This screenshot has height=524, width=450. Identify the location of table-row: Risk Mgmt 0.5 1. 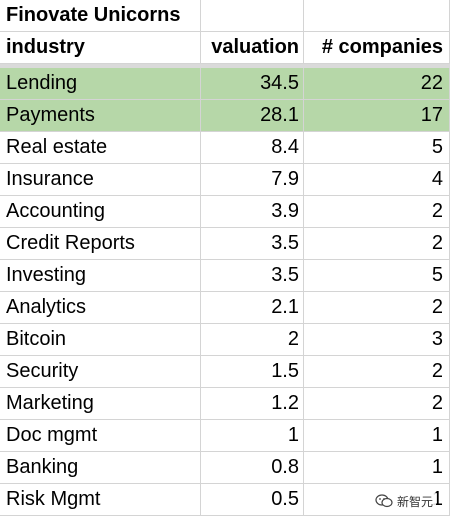
(225, 500).